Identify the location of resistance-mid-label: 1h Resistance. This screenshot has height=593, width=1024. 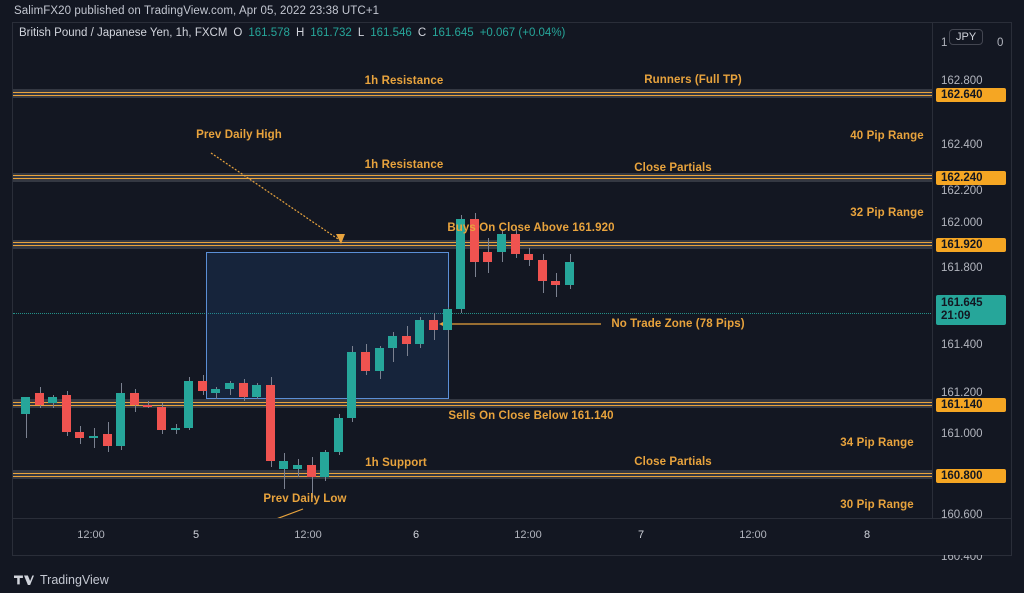
(404, 165).